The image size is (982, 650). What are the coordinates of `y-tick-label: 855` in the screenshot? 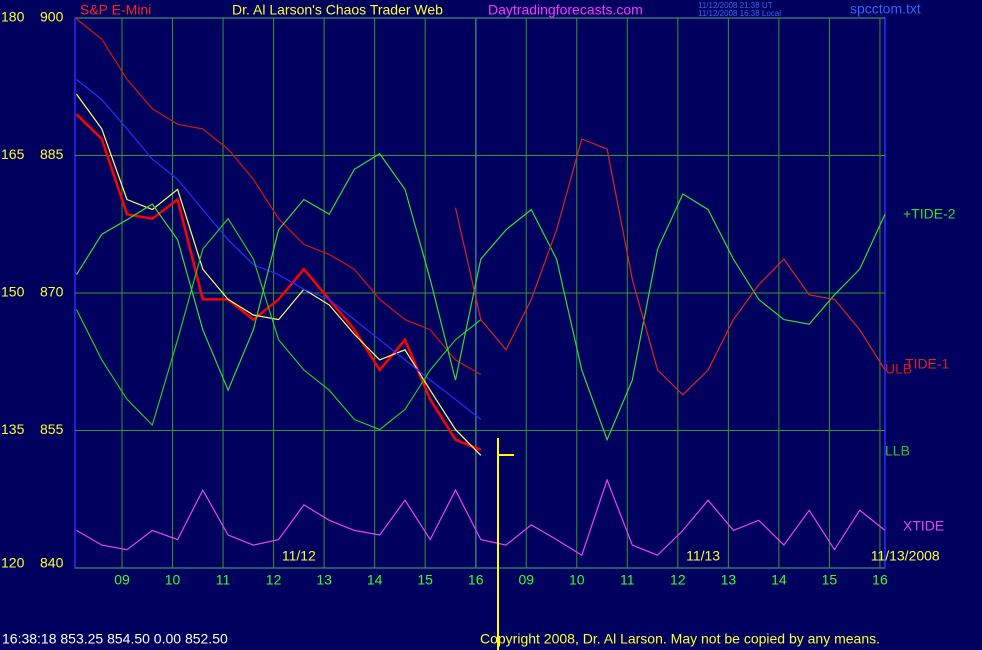 It's located at (52, 429).